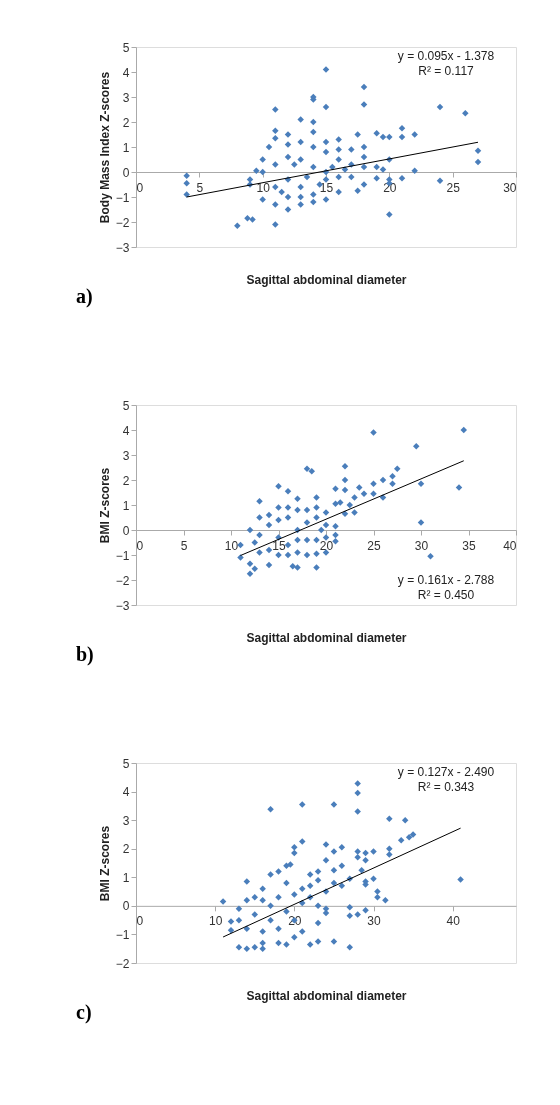 Image resolution: width=560 pixels, height=1105 pixels. What do you see at coordinates (446, 580) in the screenshot?
I see `annotation: y = 0.161x - 2.788` at bounding box center [446, 580].